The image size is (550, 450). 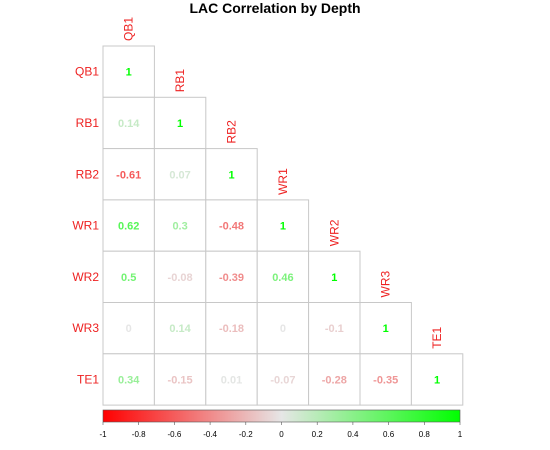 What do you see at coordinates (353, 434) in the screenshot?
I see `colorbar-tick-label: 0.4` at bounding box center [353, 434].